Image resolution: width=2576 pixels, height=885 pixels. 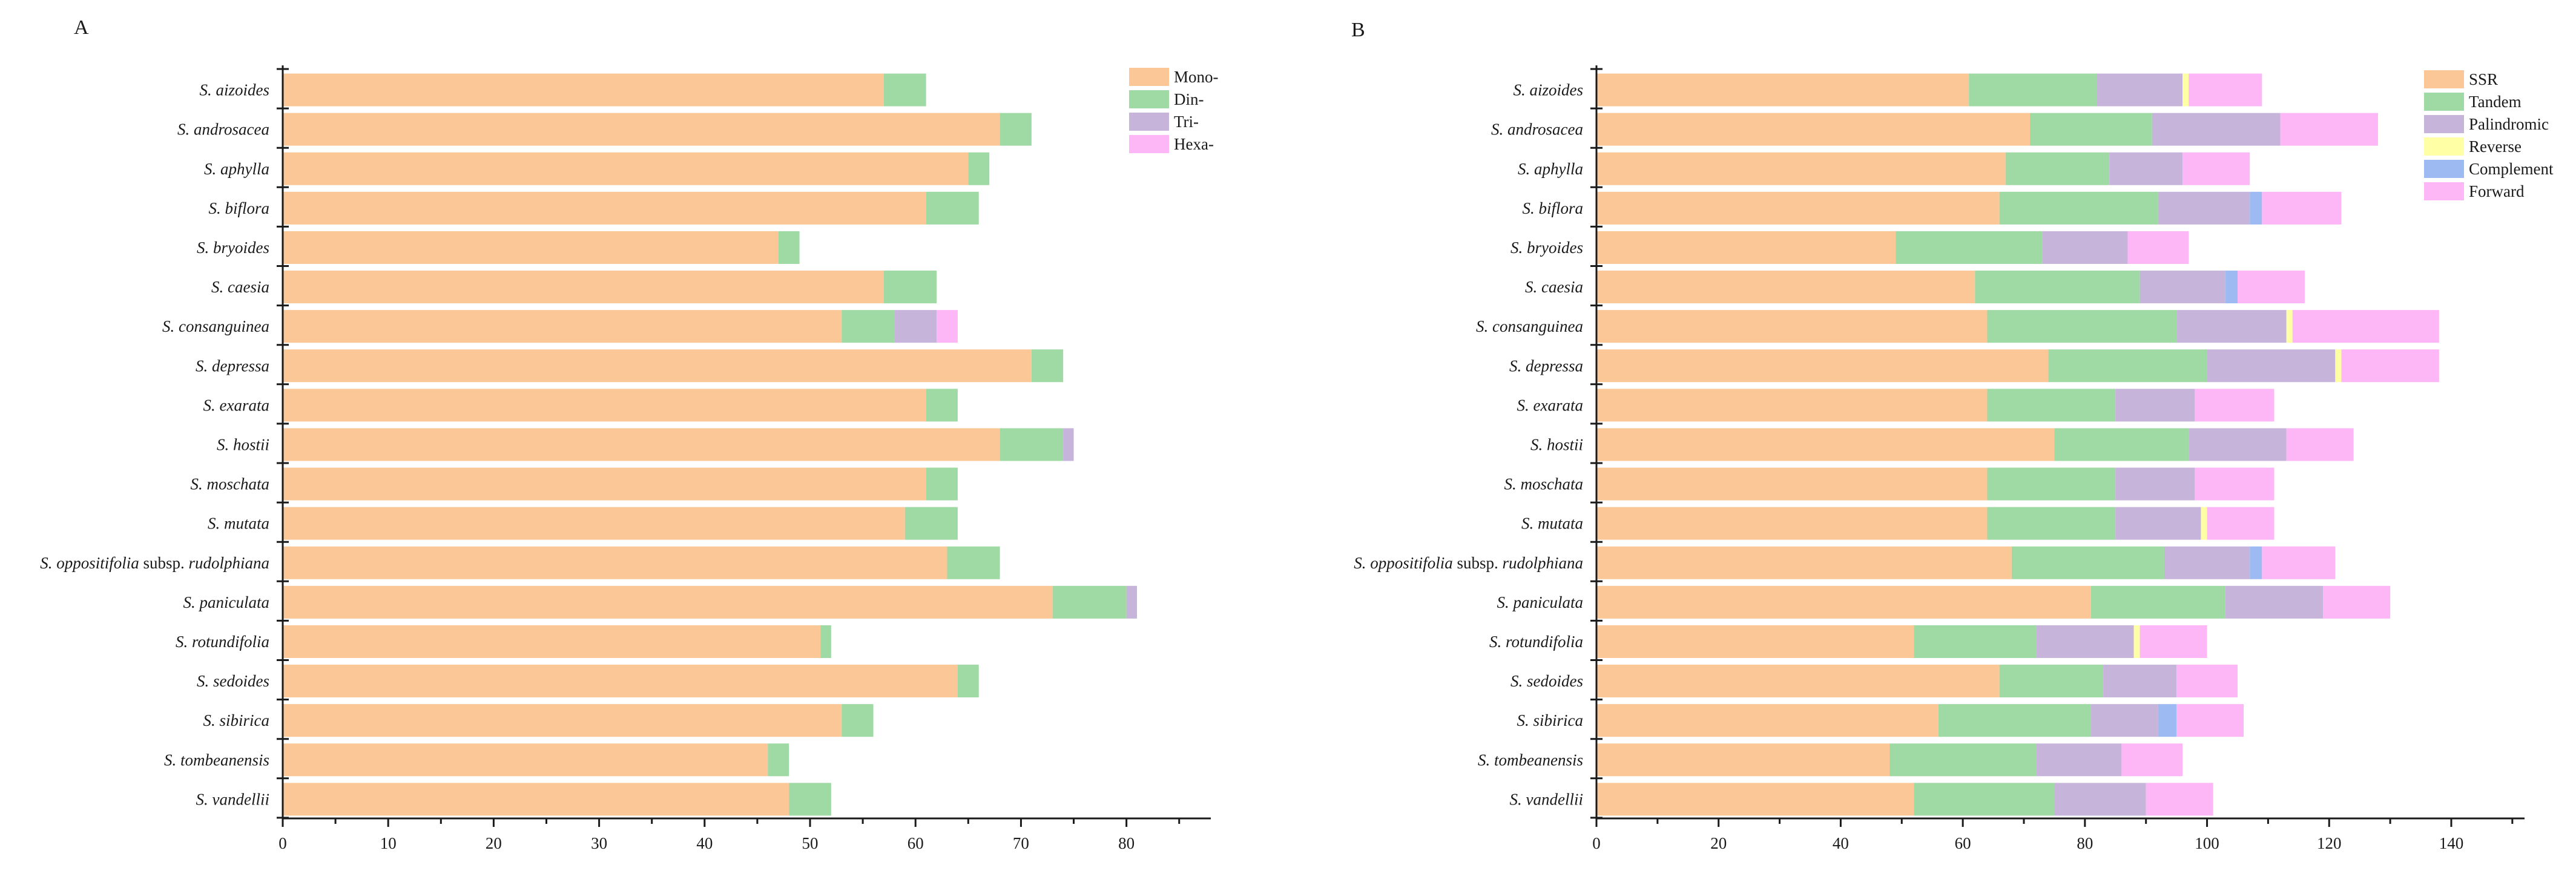 I want to click on panel-a-category-label-s-sibirica: S. sibirica, so click(x=236, y=720).